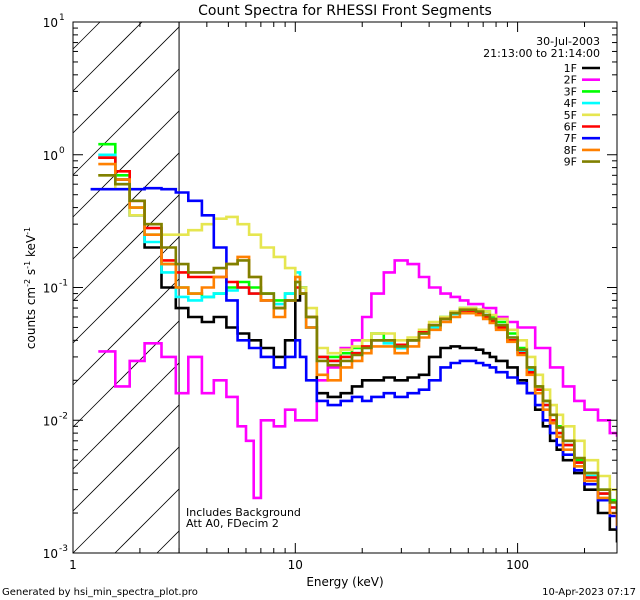  I want to click on y-axis-label: counts cm-2 s-1 keV-1, so click(30, 288).